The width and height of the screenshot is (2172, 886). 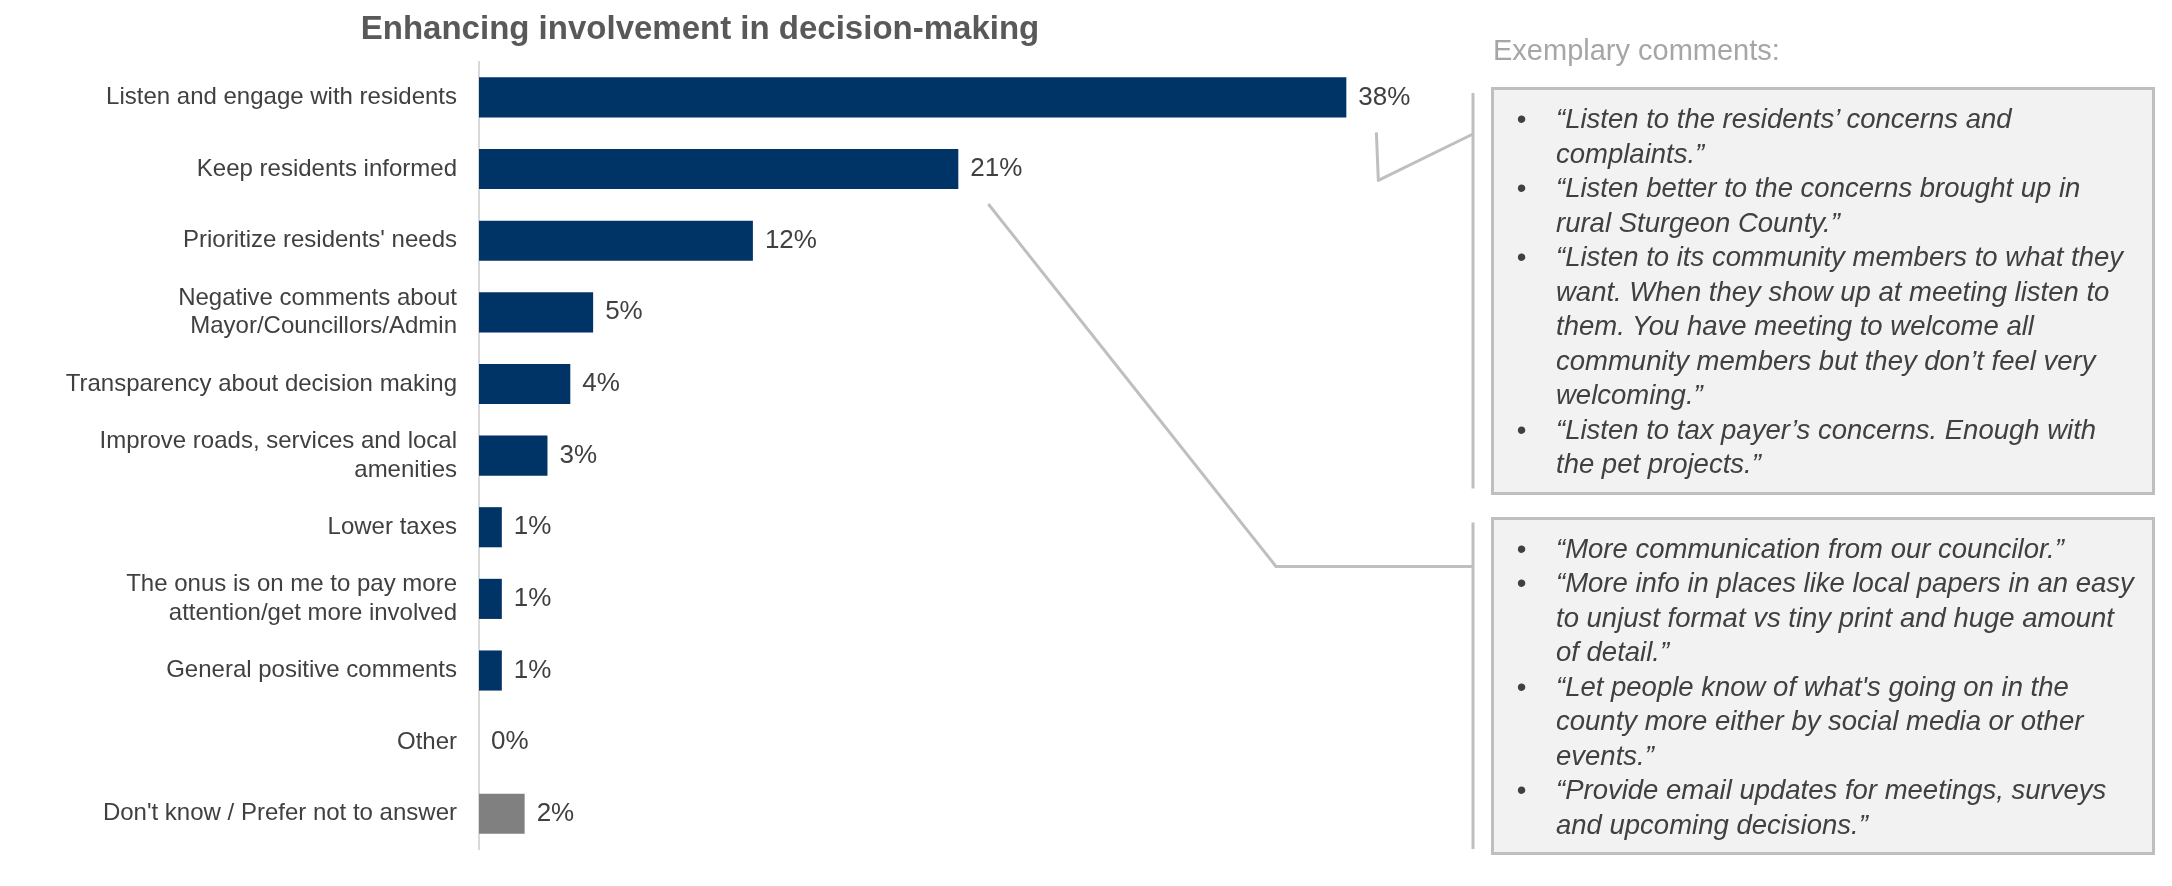 What do you see at coordinates (318, 310) in the screenshot?
I see `y-tick-label: Negative comments about Mayor/Councillors/Admin` at bounding box center [318, 310].